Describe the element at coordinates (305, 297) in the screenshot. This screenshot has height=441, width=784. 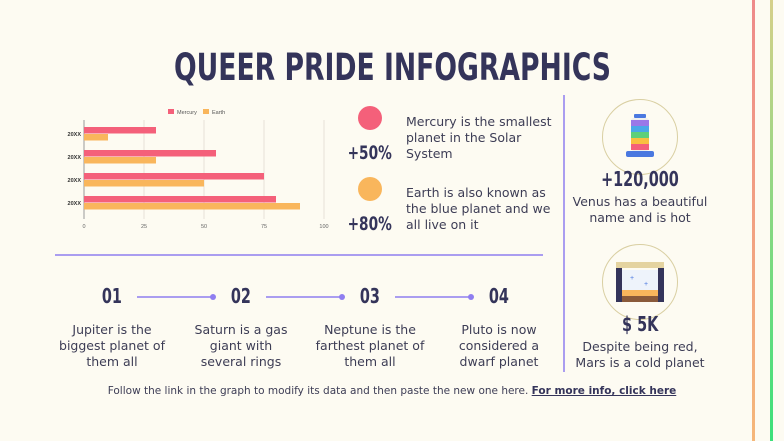
I see `timeline-arrows` at that location.